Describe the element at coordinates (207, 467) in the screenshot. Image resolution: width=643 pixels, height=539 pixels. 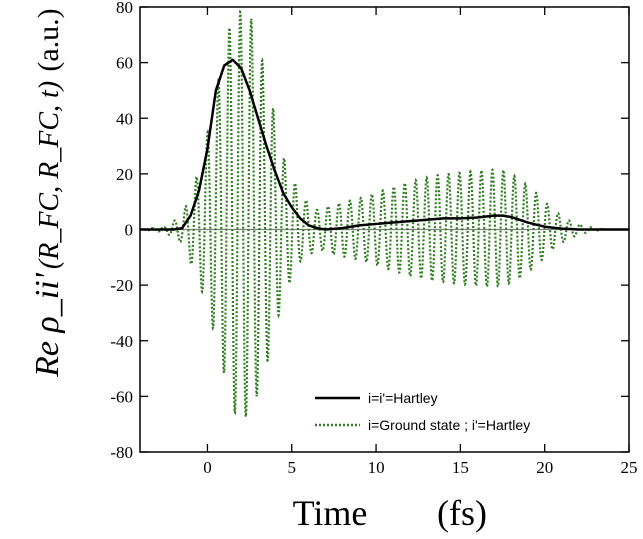
I see `x-tick-label: 0` at that location.